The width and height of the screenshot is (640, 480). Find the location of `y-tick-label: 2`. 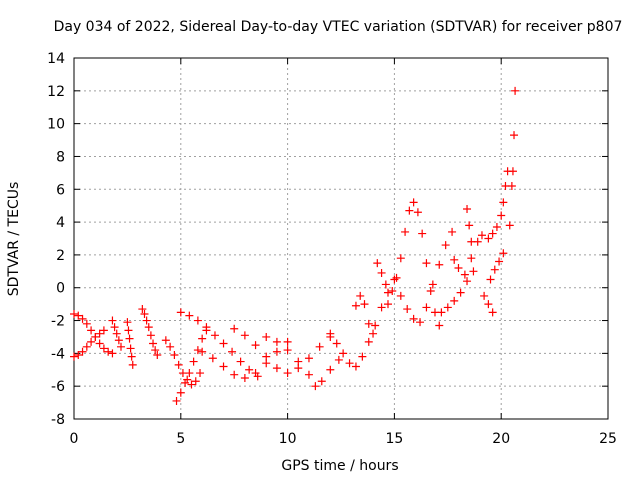

y-tick-label: 2 is located at coordinates (60, 256).